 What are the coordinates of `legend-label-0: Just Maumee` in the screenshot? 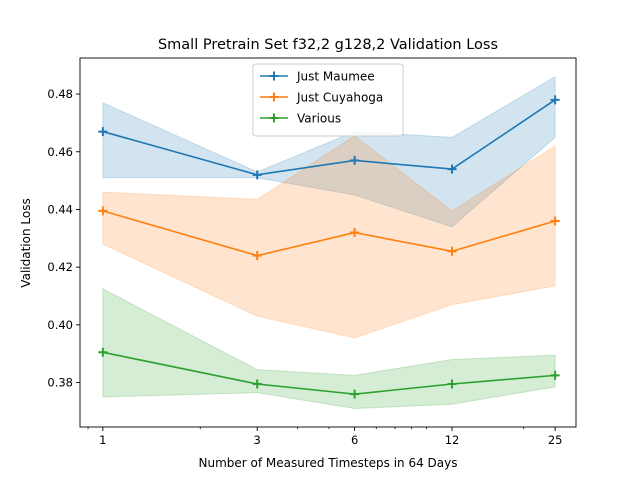 It's located at (335, 77).